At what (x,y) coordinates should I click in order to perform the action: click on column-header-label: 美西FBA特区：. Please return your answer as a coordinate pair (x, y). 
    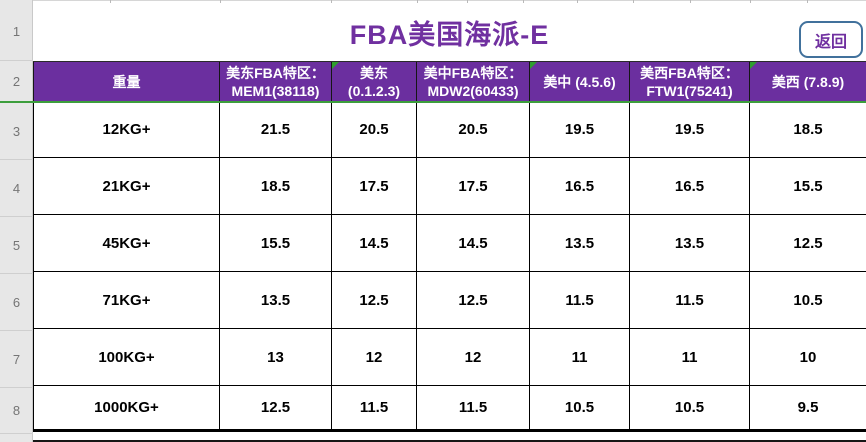
    Looking at the image, I should click on (689, 72).